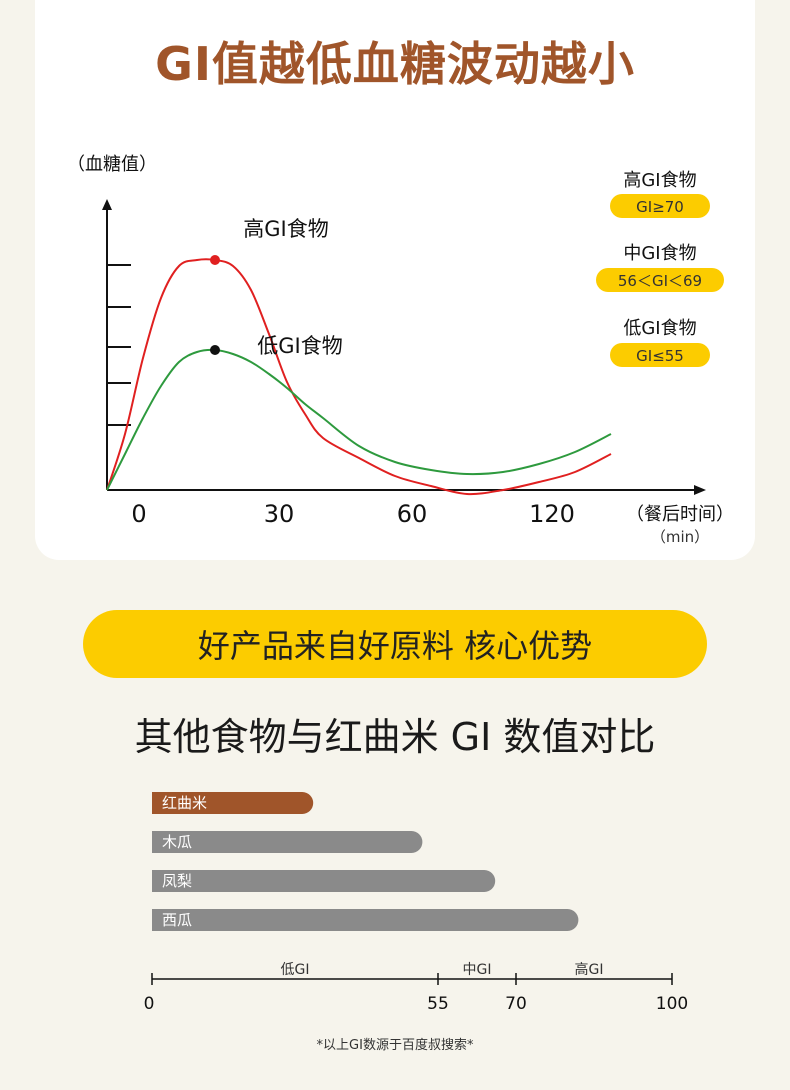 This screenshot has height=1090, width=790. What do you see at coordinates (659, 253) in the screenshot?
I see `legend-label: 中GI食物` at bounding box center [659, 253].